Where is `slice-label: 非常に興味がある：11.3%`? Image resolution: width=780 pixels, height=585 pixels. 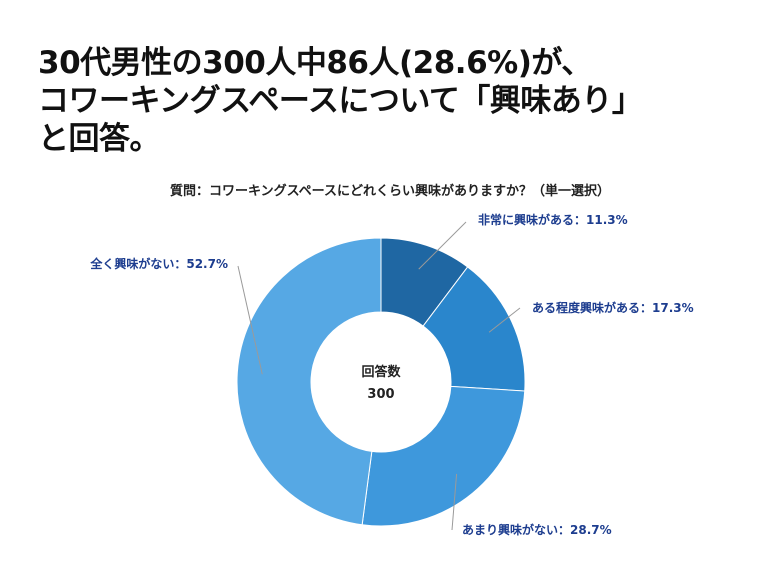
slice-label: 非常に興味がある：11.3% is located at coordinates (553, 219).